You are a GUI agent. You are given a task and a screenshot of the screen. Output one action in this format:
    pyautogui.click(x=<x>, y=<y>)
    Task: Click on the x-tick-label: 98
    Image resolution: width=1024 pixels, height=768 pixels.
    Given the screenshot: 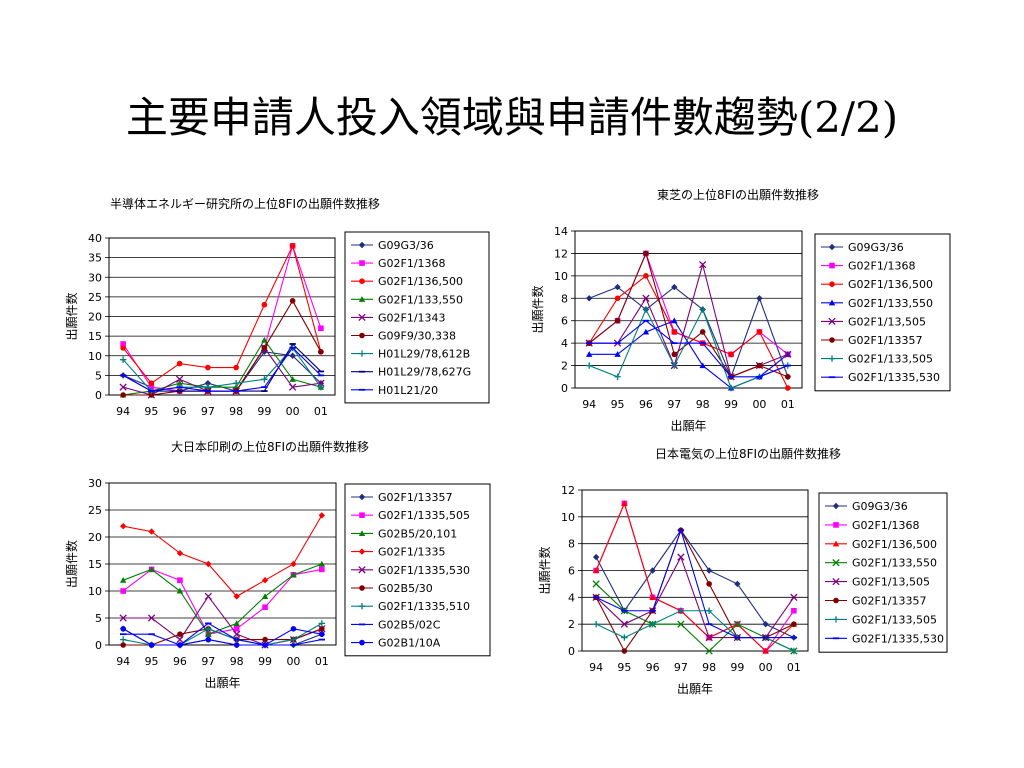 What is the action you would take?
    pyautogui.click(x=237, y=661)
    